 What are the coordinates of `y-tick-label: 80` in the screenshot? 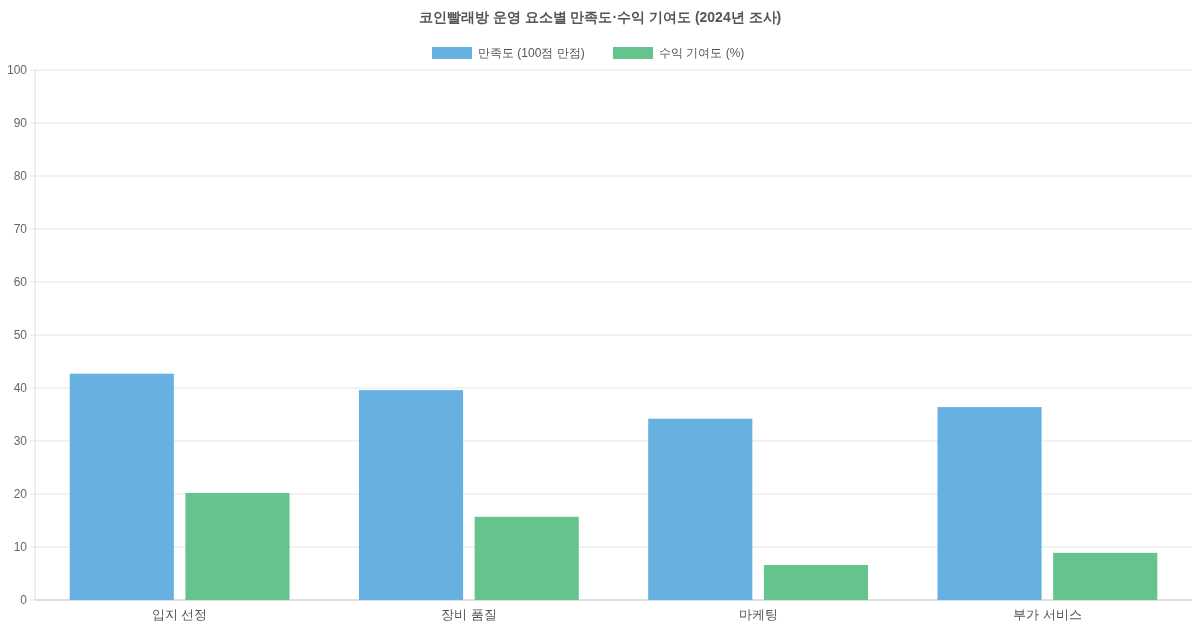 It's located at (20, 176).